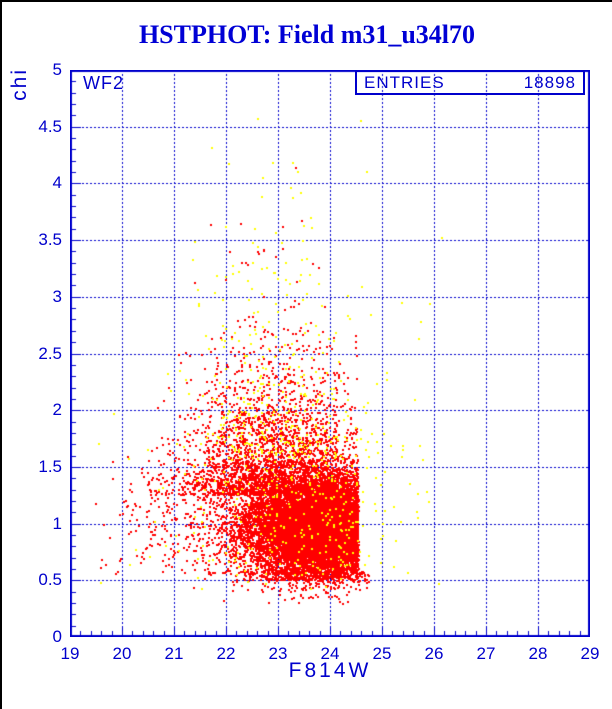 The width and height of the screenshot is (612, 709). What do you see at coordinates (57, 183) in the screenshot?
I see `y-tick-label: 4` at bounding box center [57, 183].